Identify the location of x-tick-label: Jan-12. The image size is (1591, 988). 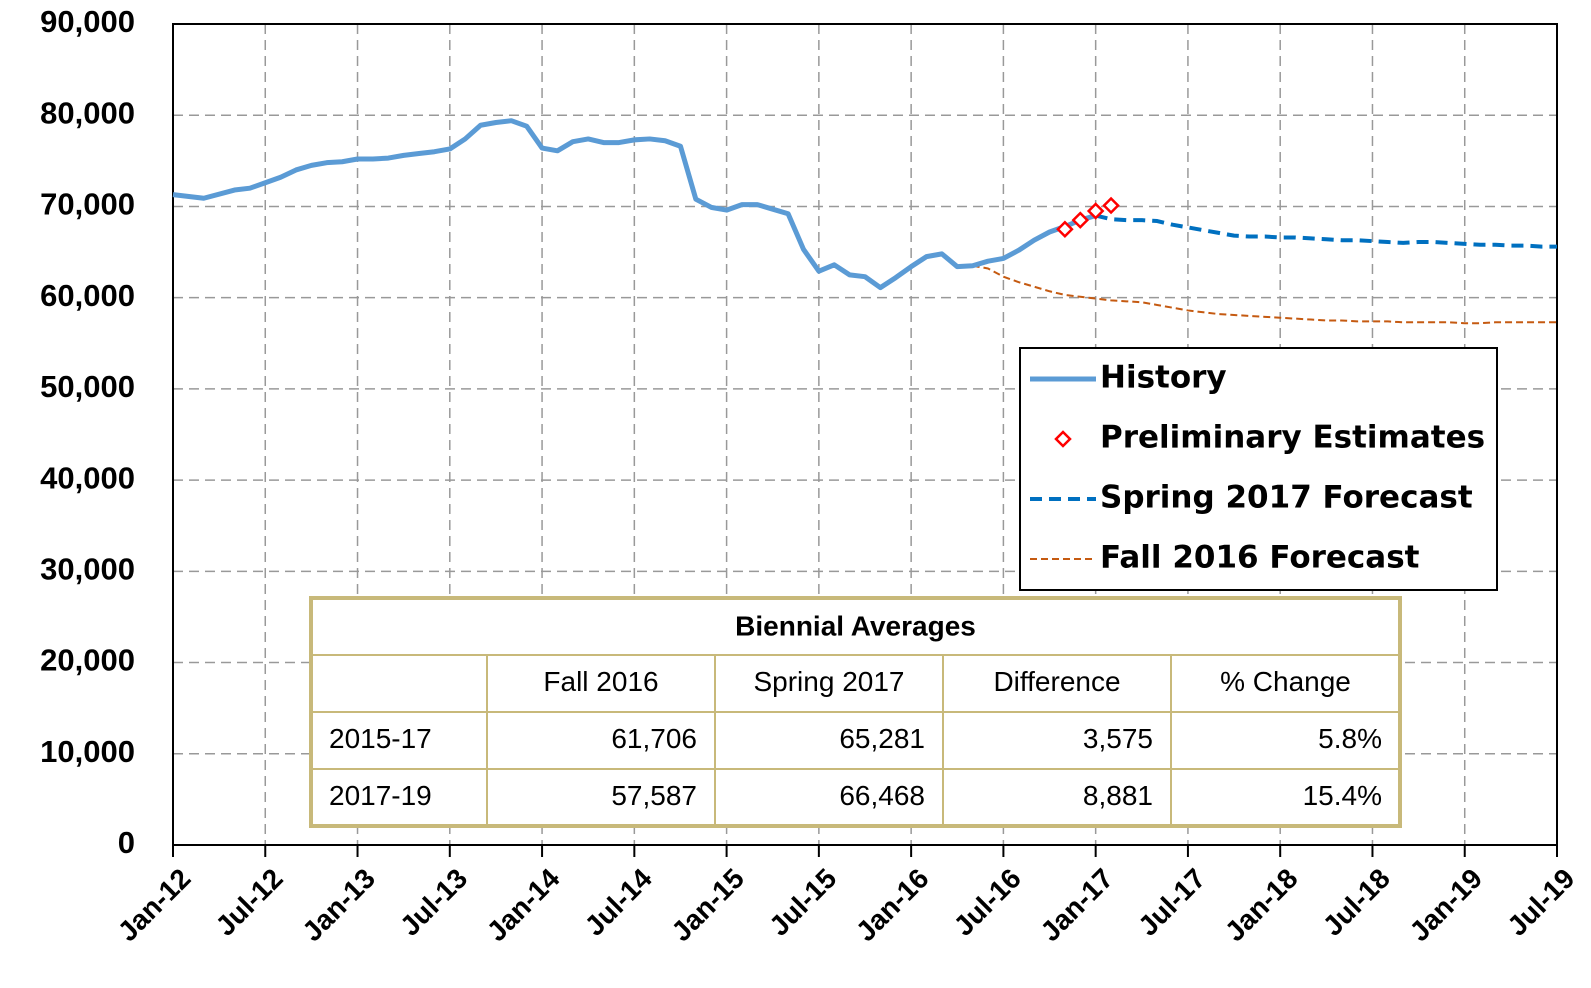
(154, 905).